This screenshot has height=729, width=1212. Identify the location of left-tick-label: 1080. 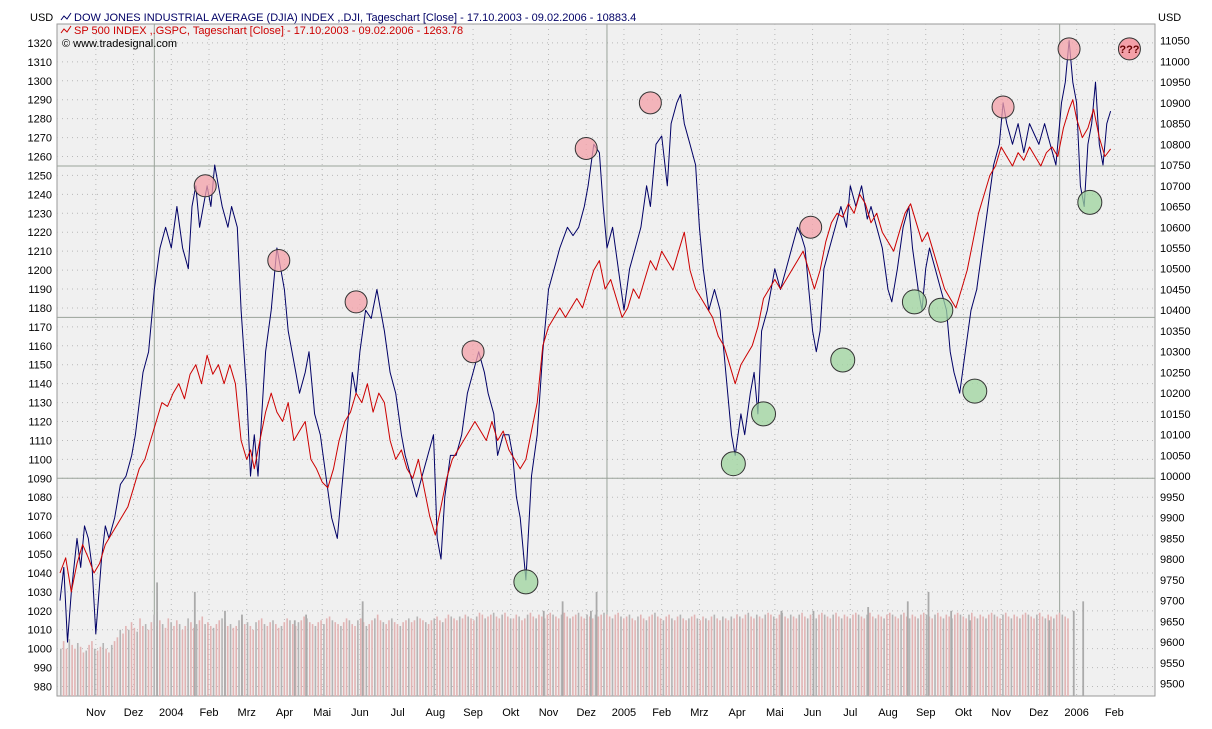
(40, 498).